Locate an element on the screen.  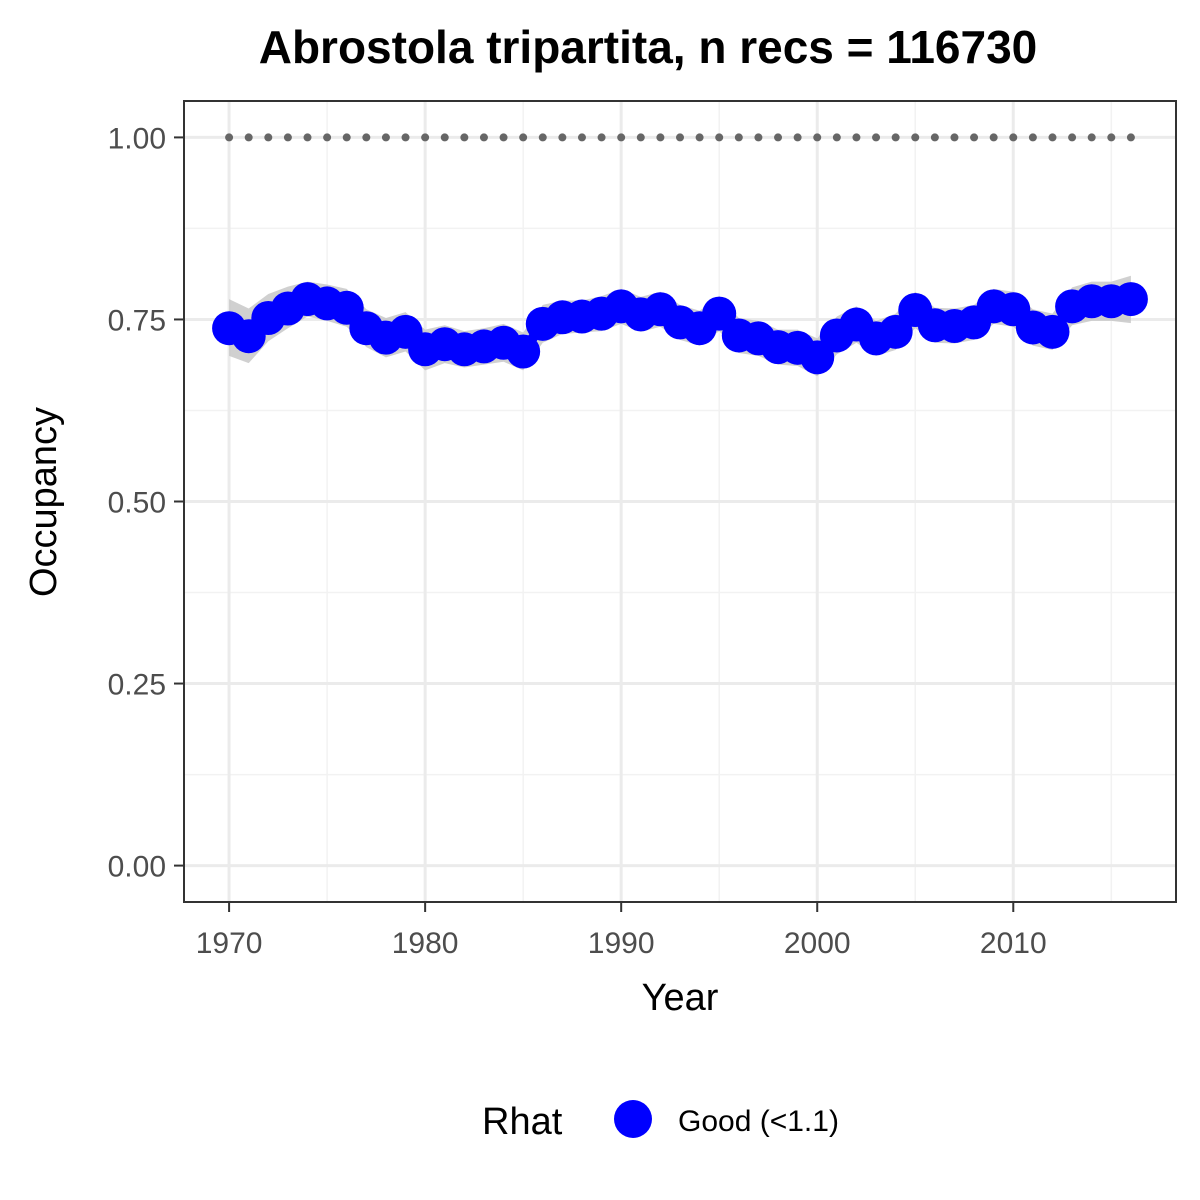
chart-title: Abrostola tripartita, n recs = 116730 is located at coordinates (648, 47).